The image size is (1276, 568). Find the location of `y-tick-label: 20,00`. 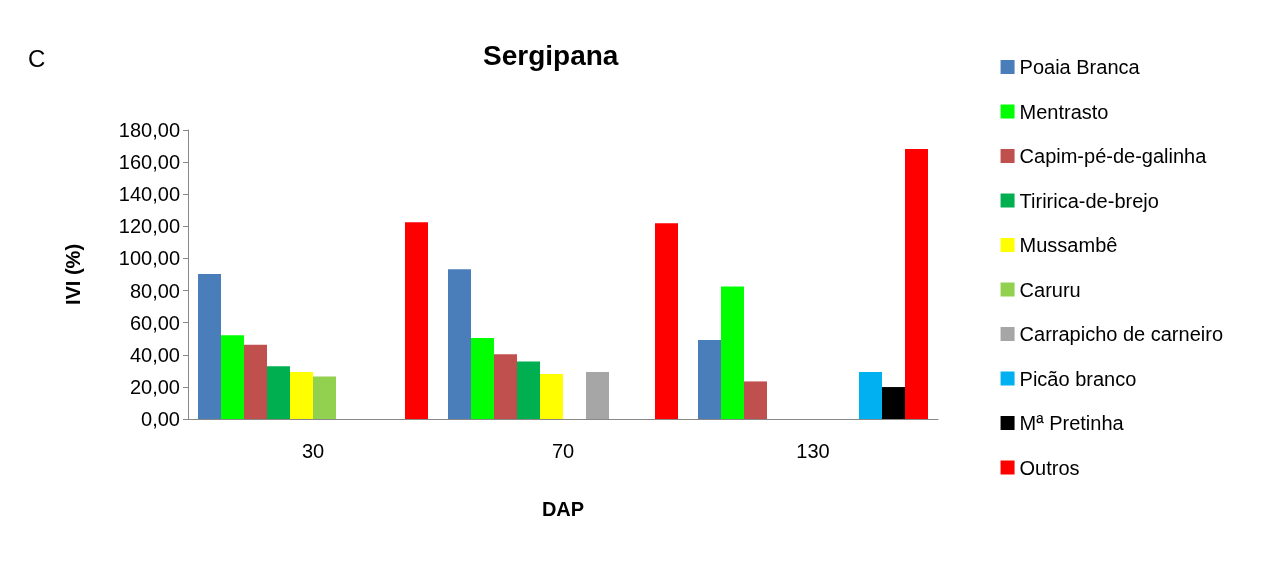

y-tick-label: 20,00 is located at coordinates (154, 386).